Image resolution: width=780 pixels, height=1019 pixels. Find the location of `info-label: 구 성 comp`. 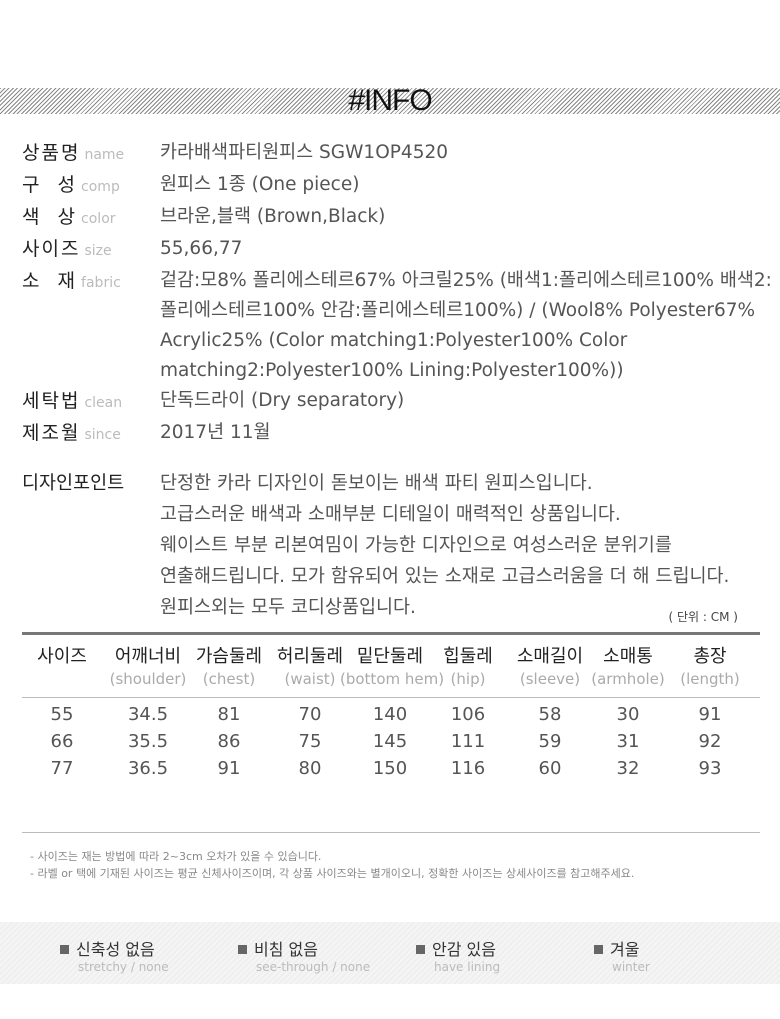

info-label: 구 성 comp is located at coordinates (91, 186).